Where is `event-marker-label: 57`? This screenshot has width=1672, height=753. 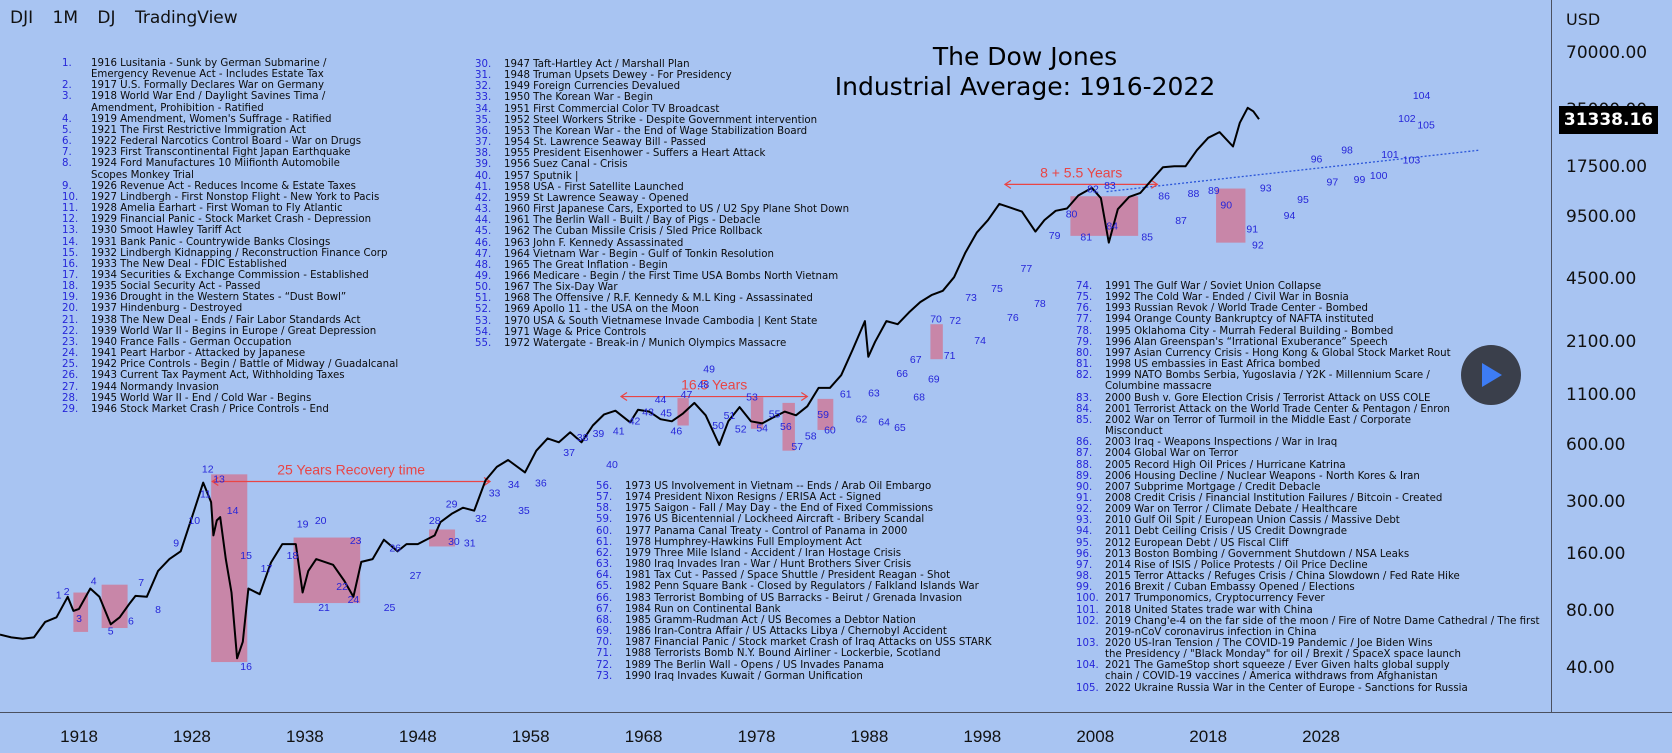 event-marker-label: 57 is located at coordinates (797, 447).